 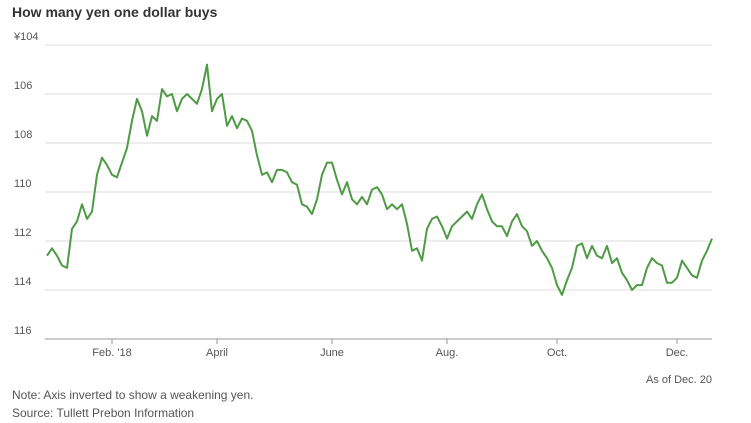 What do you see at coordinates (332, 353) in the screenshot?
I see `x-tick-label: June` at bounding box center [332, 353].